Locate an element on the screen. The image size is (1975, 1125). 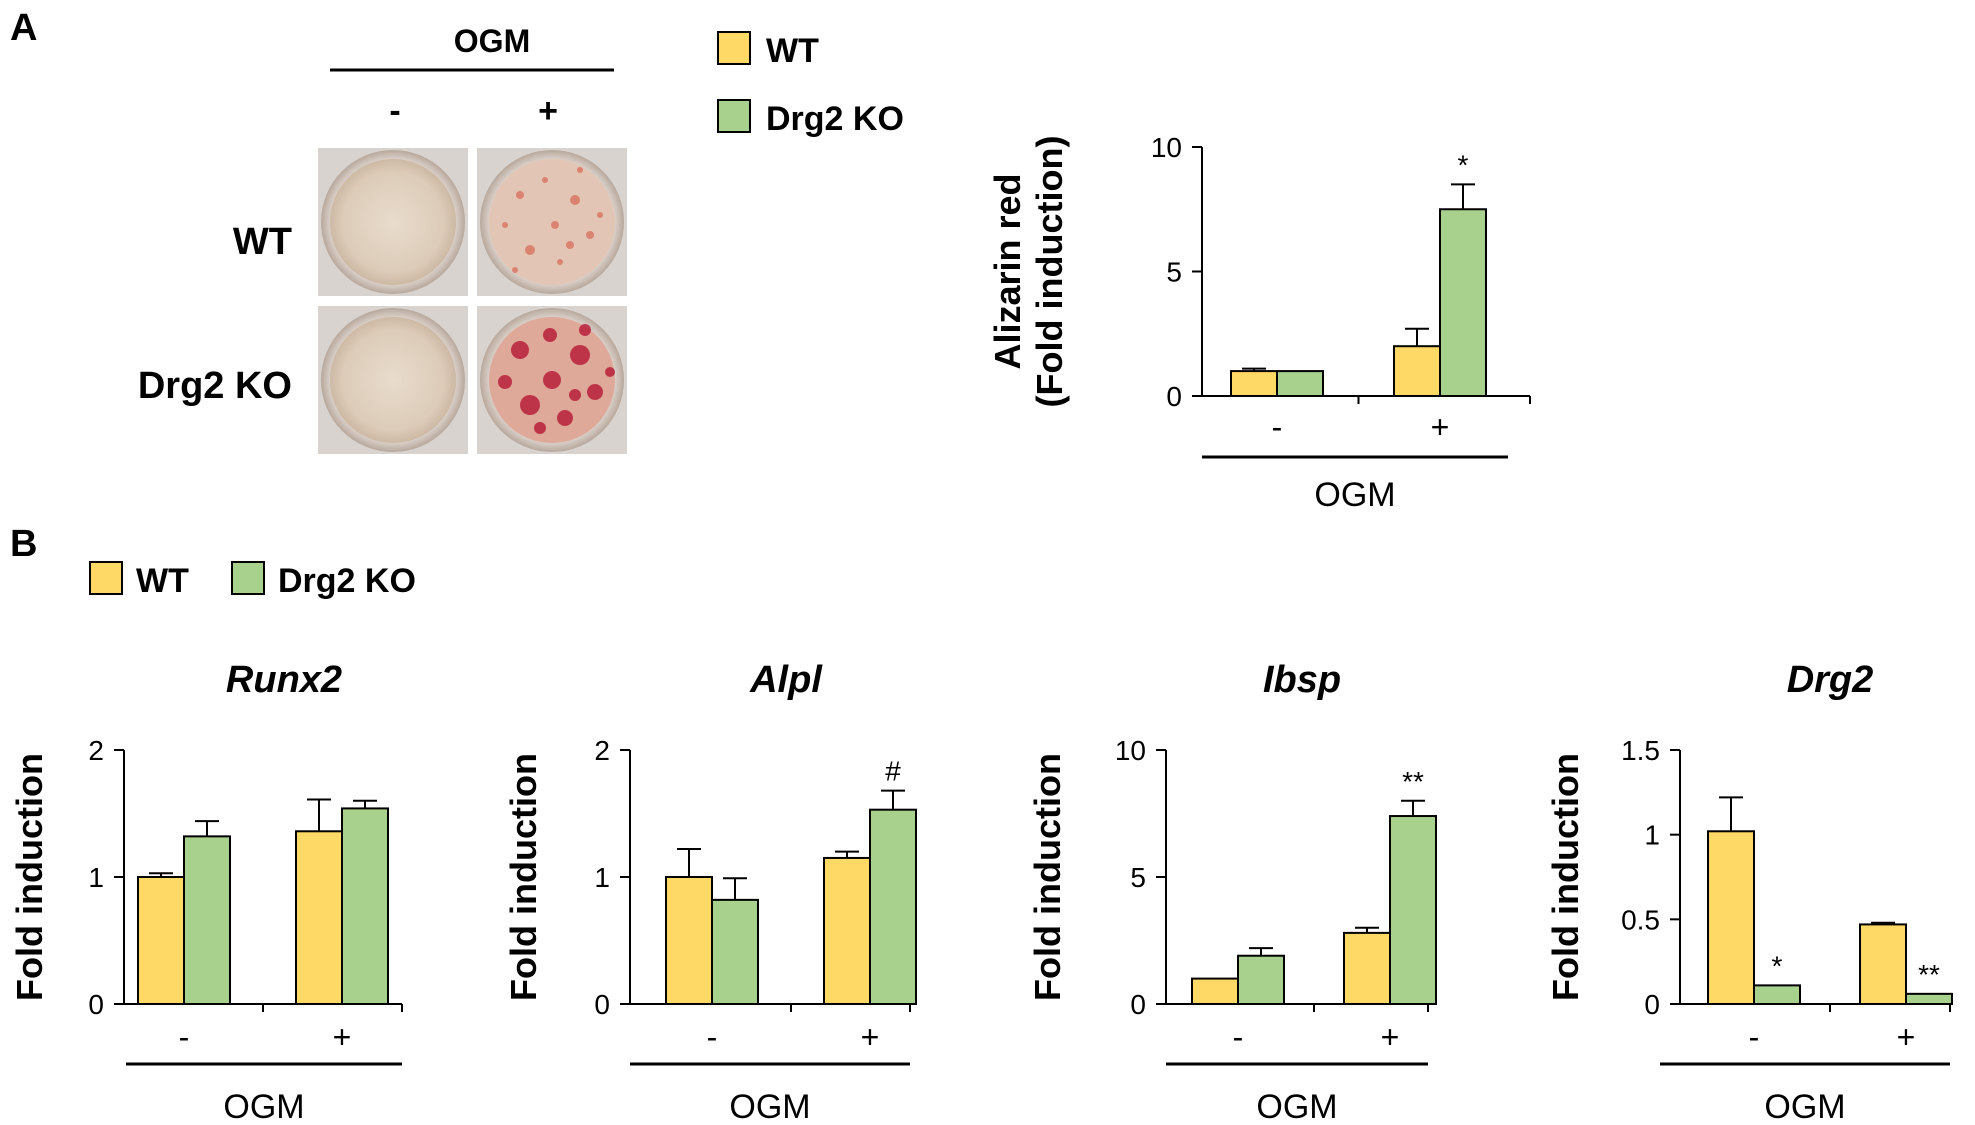
chart-title: Alpl is located at coordinates (786, 680).